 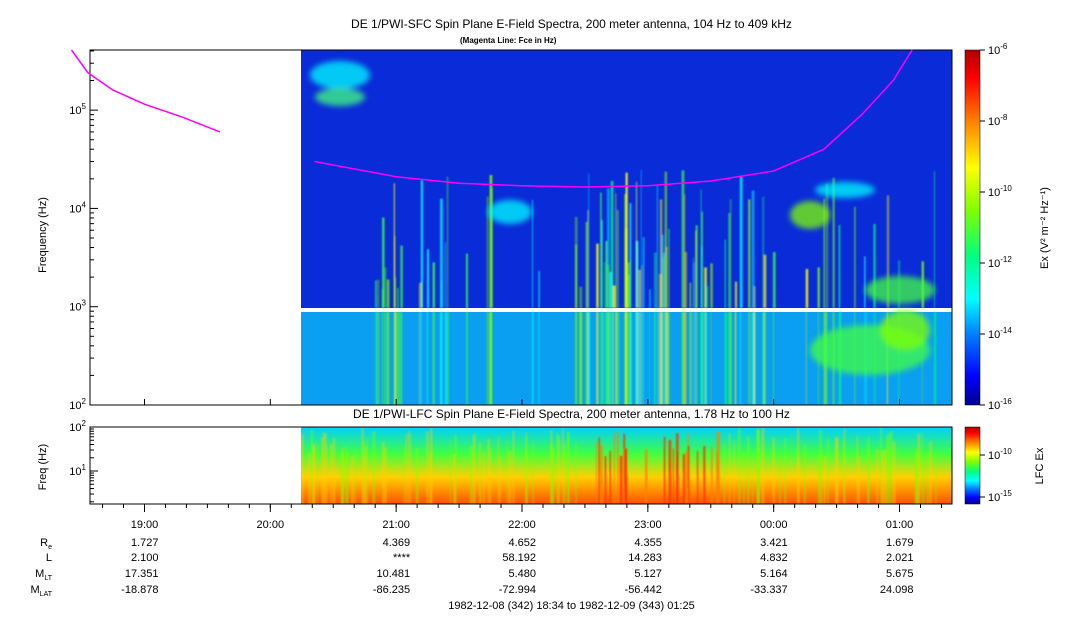 What do you see at coordinates (521, 465) in the screenshot?
I see `lfc-plot-frame` at bounding box center [521, 465].